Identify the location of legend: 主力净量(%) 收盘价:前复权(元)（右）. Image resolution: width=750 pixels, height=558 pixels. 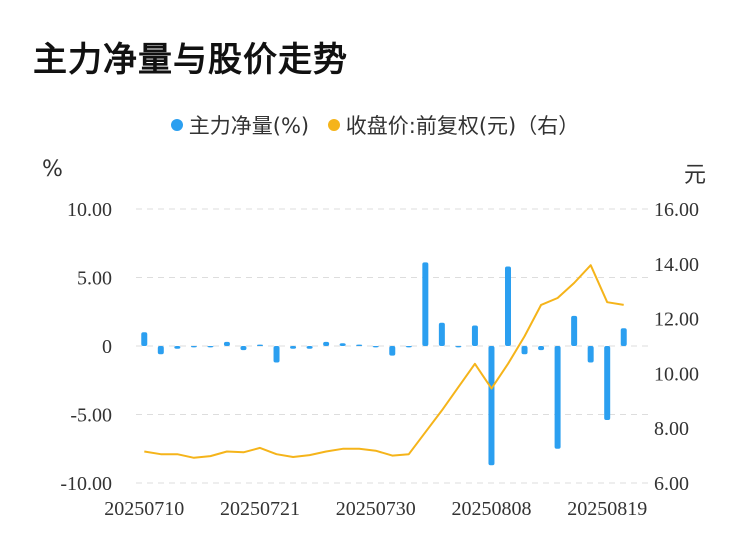
(375, 125).